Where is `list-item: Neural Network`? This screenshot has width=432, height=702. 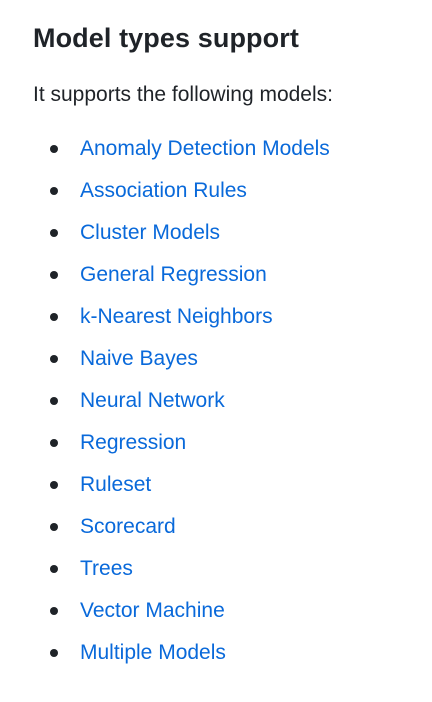
list-item: Neural Network is located at coordinates (232, 401).